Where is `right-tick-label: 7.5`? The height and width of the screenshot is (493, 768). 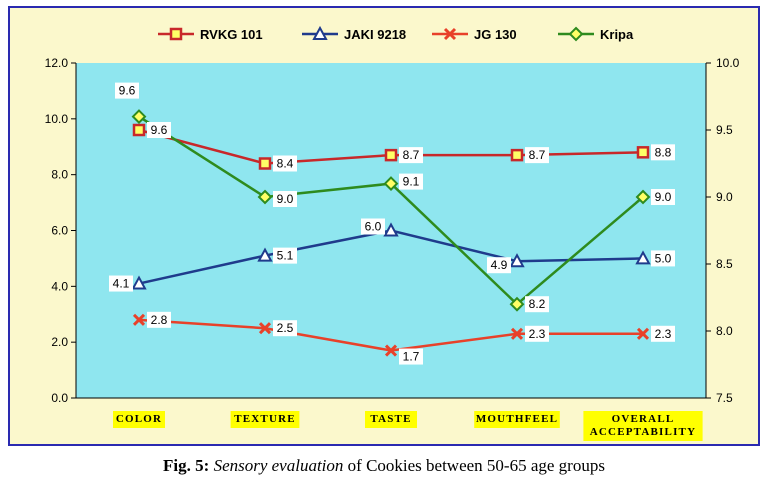 right-tick-label: 7.5 is located at coordinates (724, 398).